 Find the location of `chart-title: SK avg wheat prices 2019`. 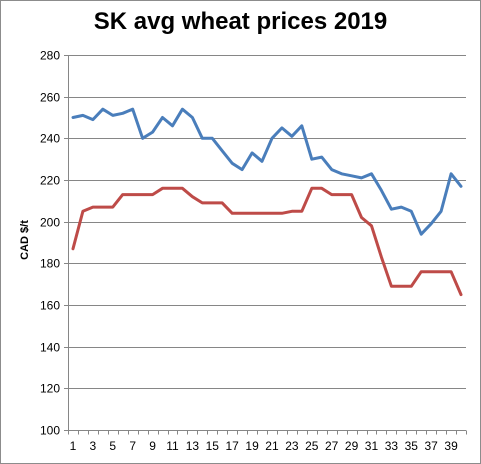

chart-title: SK avg wheat prices 2019 is located at coordinates (240, 21).